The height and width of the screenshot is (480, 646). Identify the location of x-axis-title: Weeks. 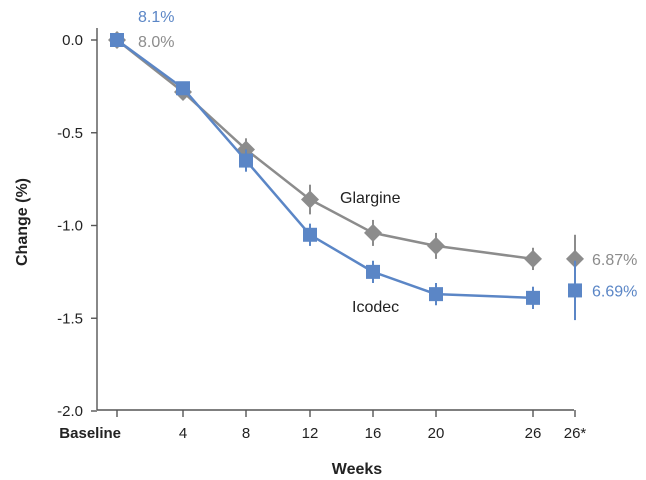
(357, 469).